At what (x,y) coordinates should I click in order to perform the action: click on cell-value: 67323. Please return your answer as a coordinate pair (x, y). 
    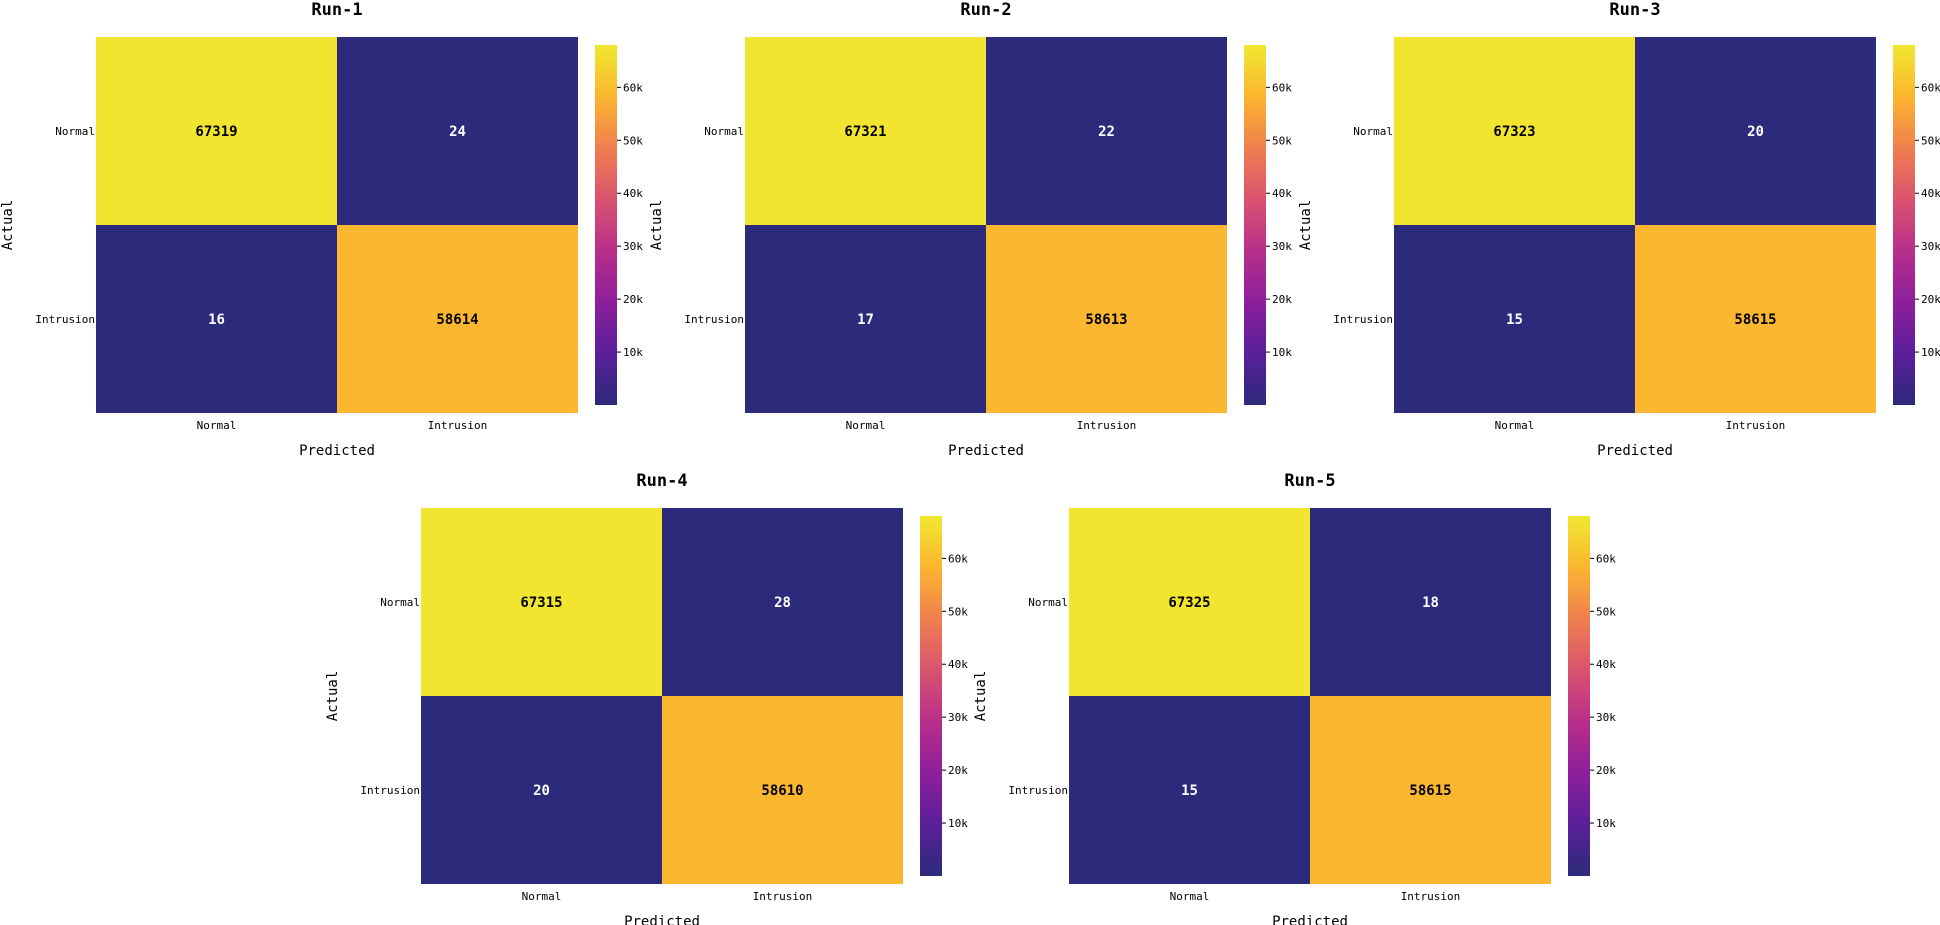
    Looking at the image, I should click on (1514, 132).